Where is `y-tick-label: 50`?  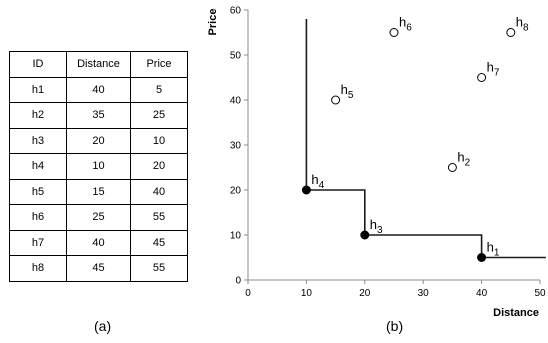
y-tick-label: 50 is located at coordinates (236, 56).